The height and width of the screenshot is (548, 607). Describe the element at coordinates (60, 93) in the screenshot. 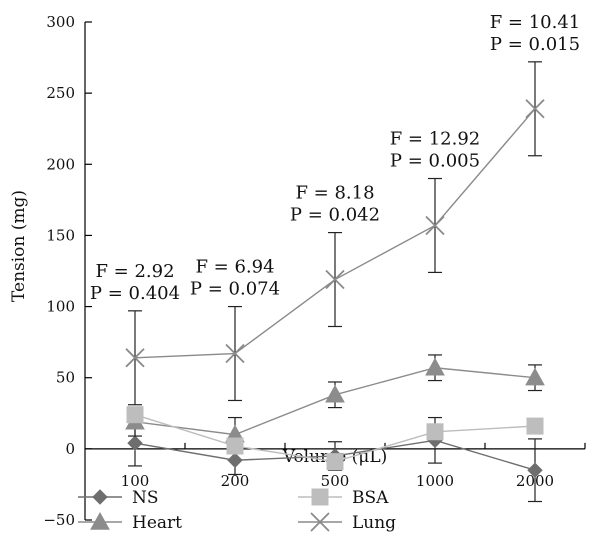

I see `y-tick-label: 250` at that location.